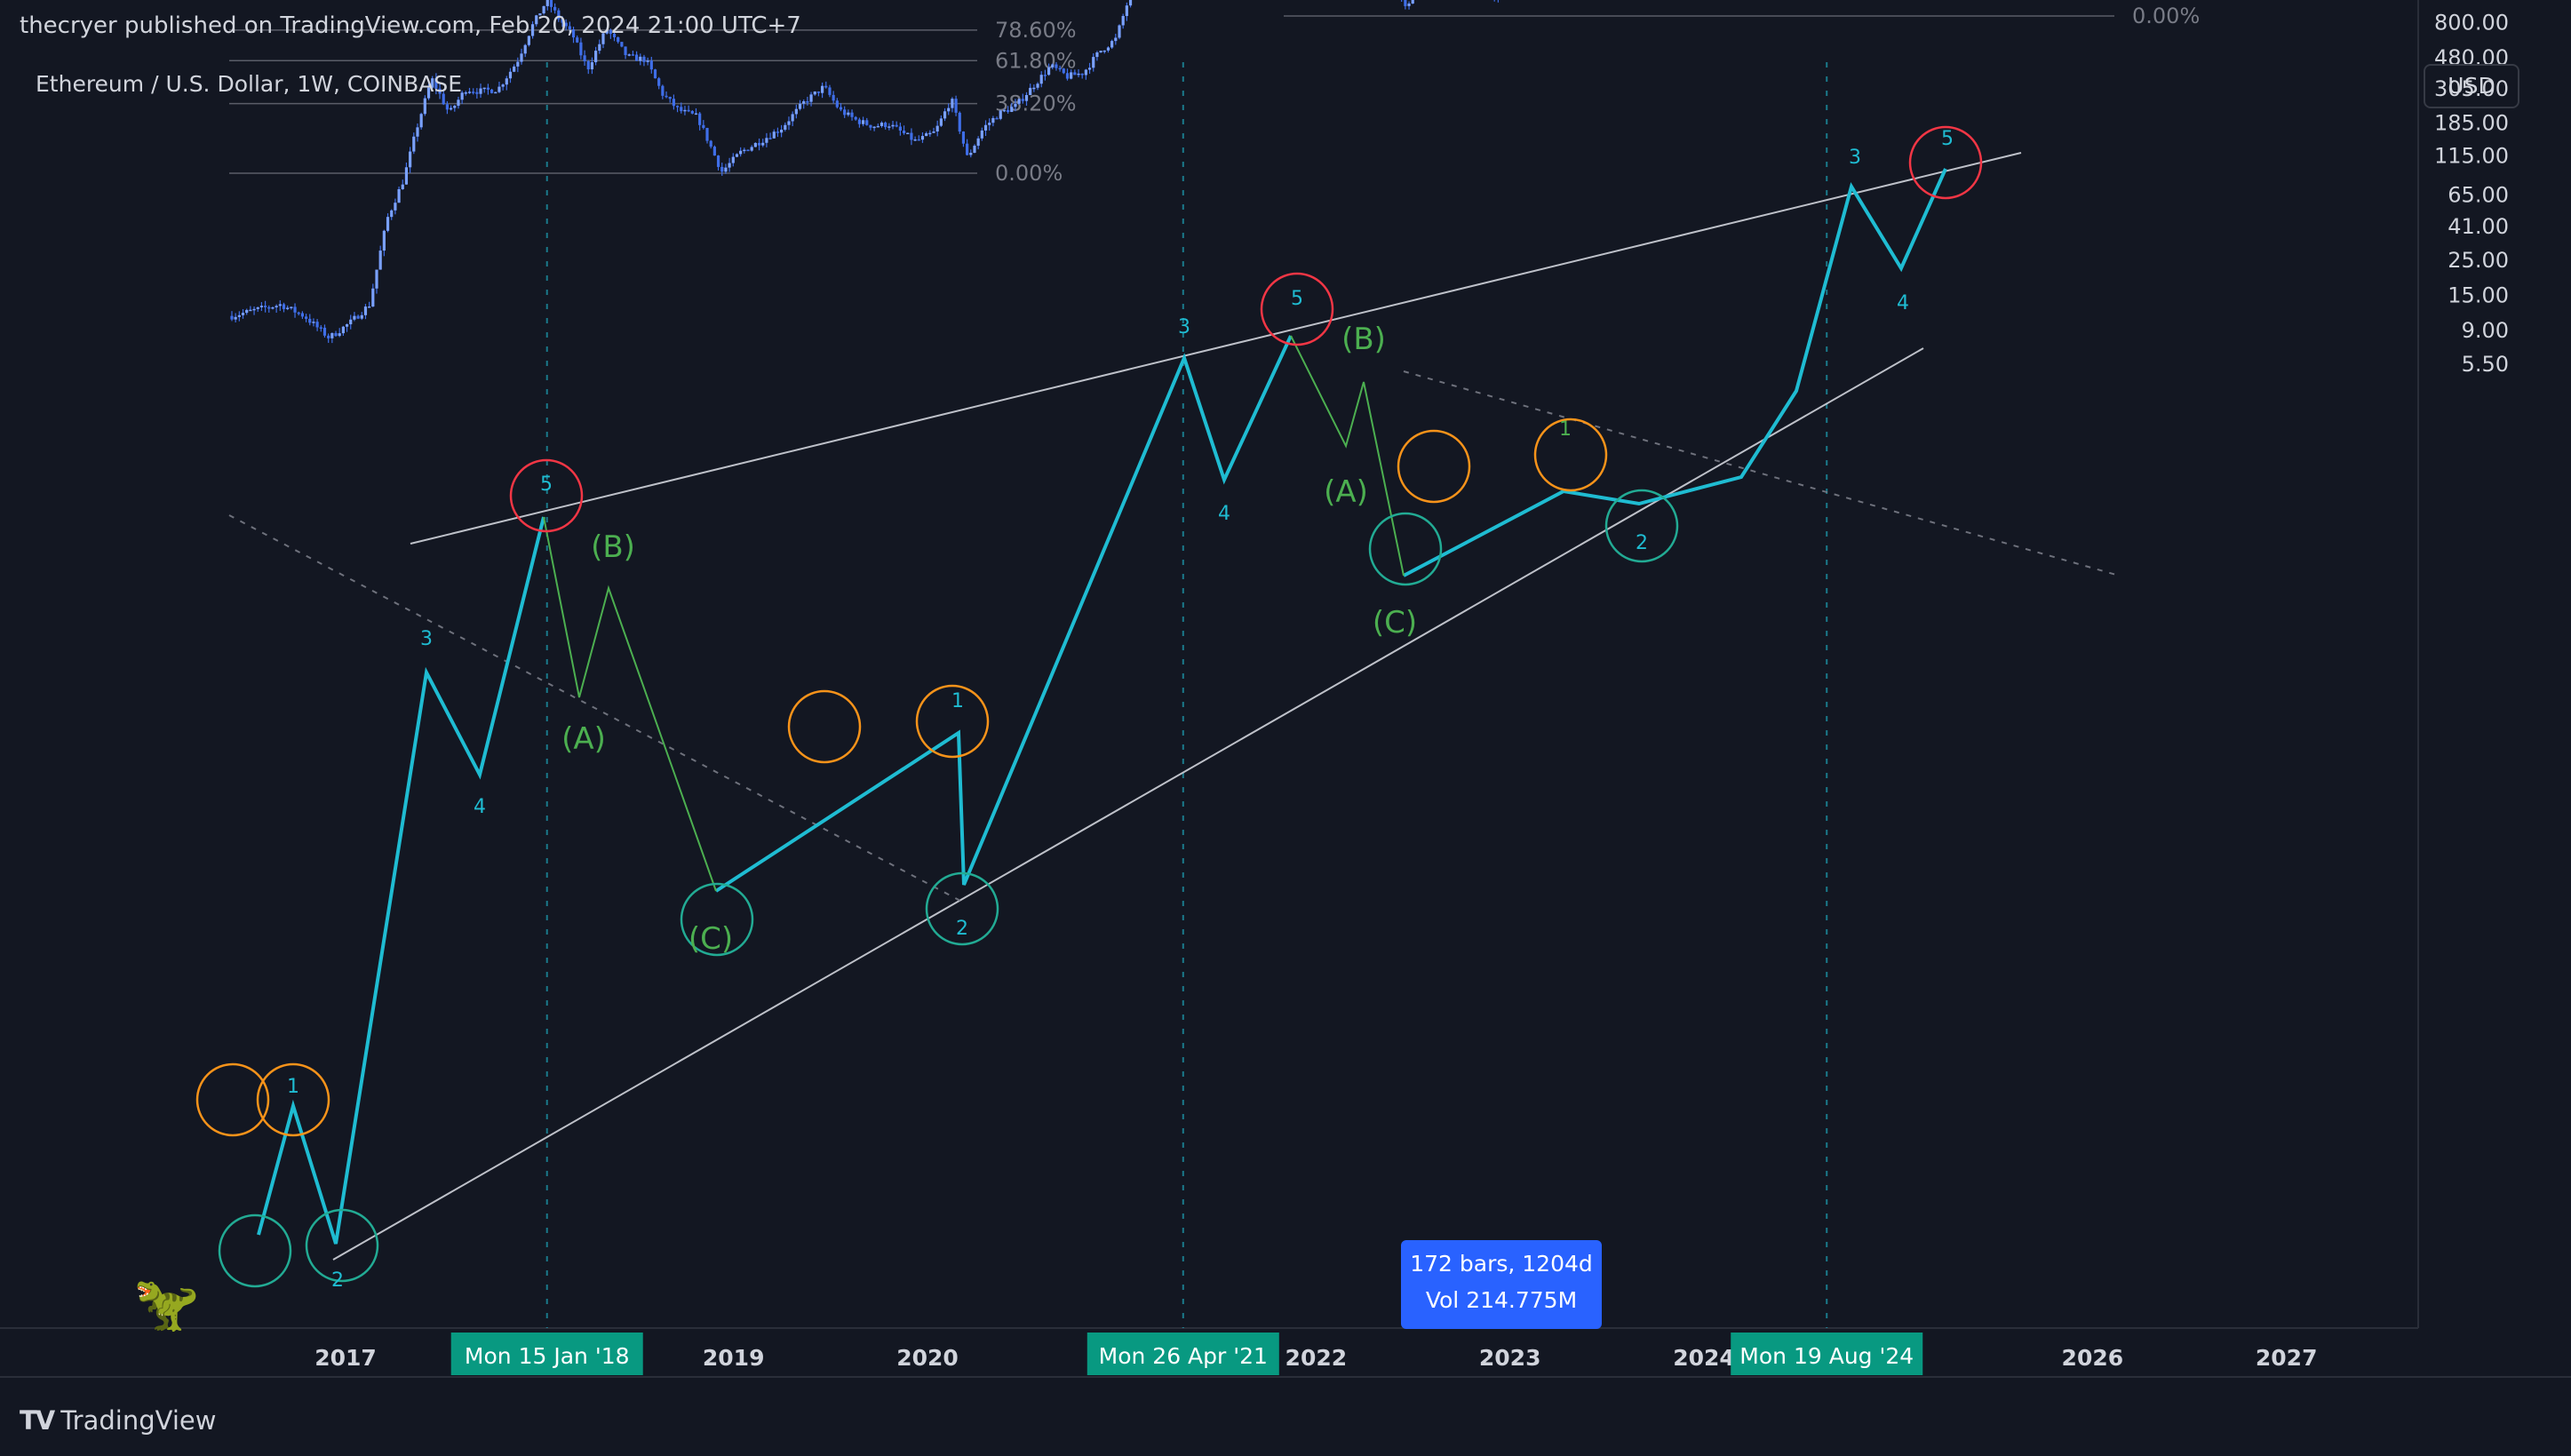 The width and height of the screenshot is (2571, 1456). What do you see at coordinates (1348, 456) in the screenshot?
I see `abc-line-2022` at bounding box center [1348, 456].